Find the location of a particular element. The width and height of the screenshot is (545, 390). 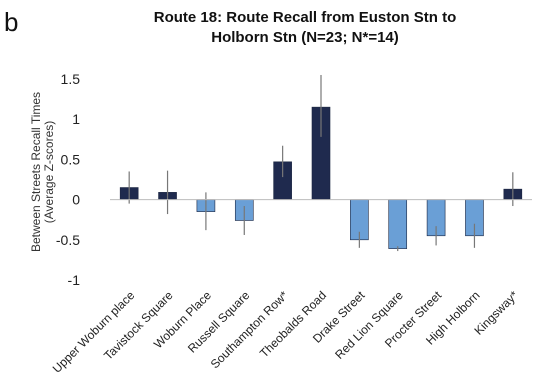

x-tick-label: Red Lion Square is located at coordinates (369, 325).